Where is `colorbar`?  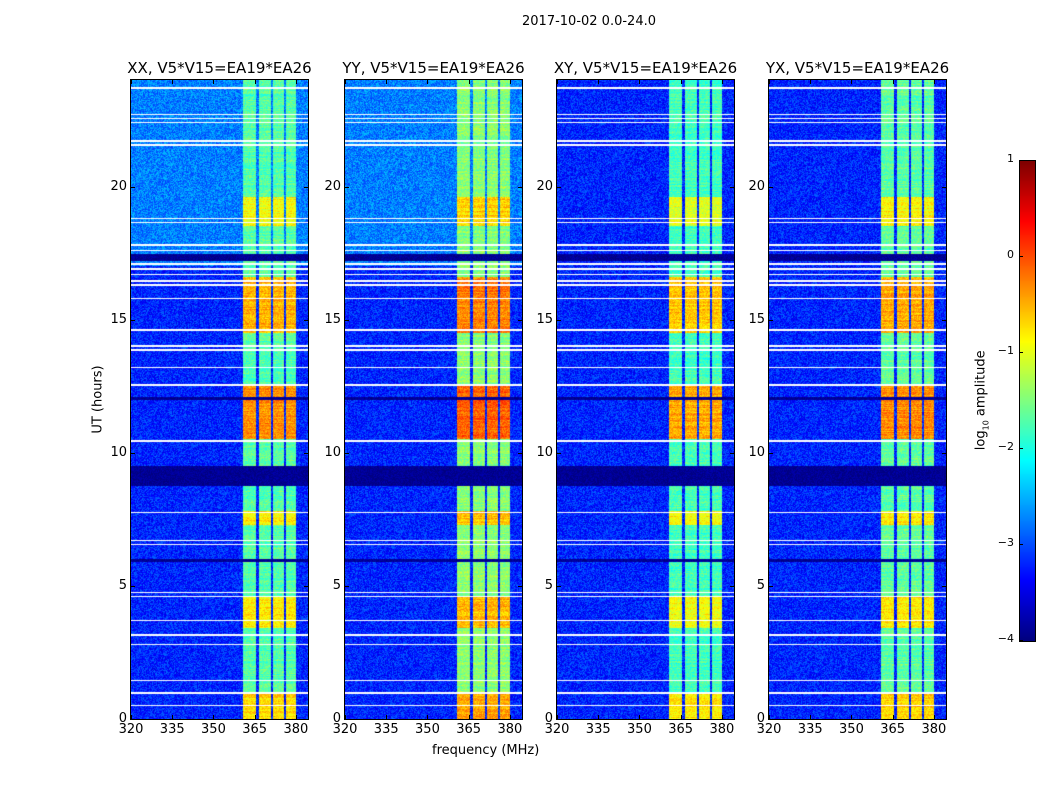
colorbar is located at coordinates (1027, 401).